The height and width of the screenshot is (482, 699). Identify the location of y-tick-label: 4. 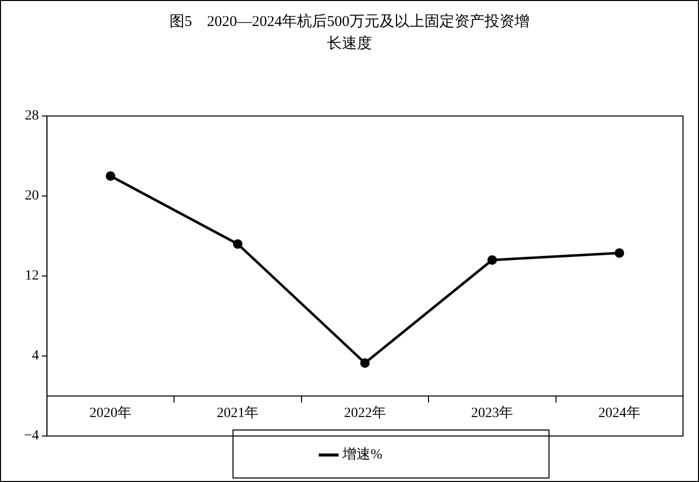
(35, 356).